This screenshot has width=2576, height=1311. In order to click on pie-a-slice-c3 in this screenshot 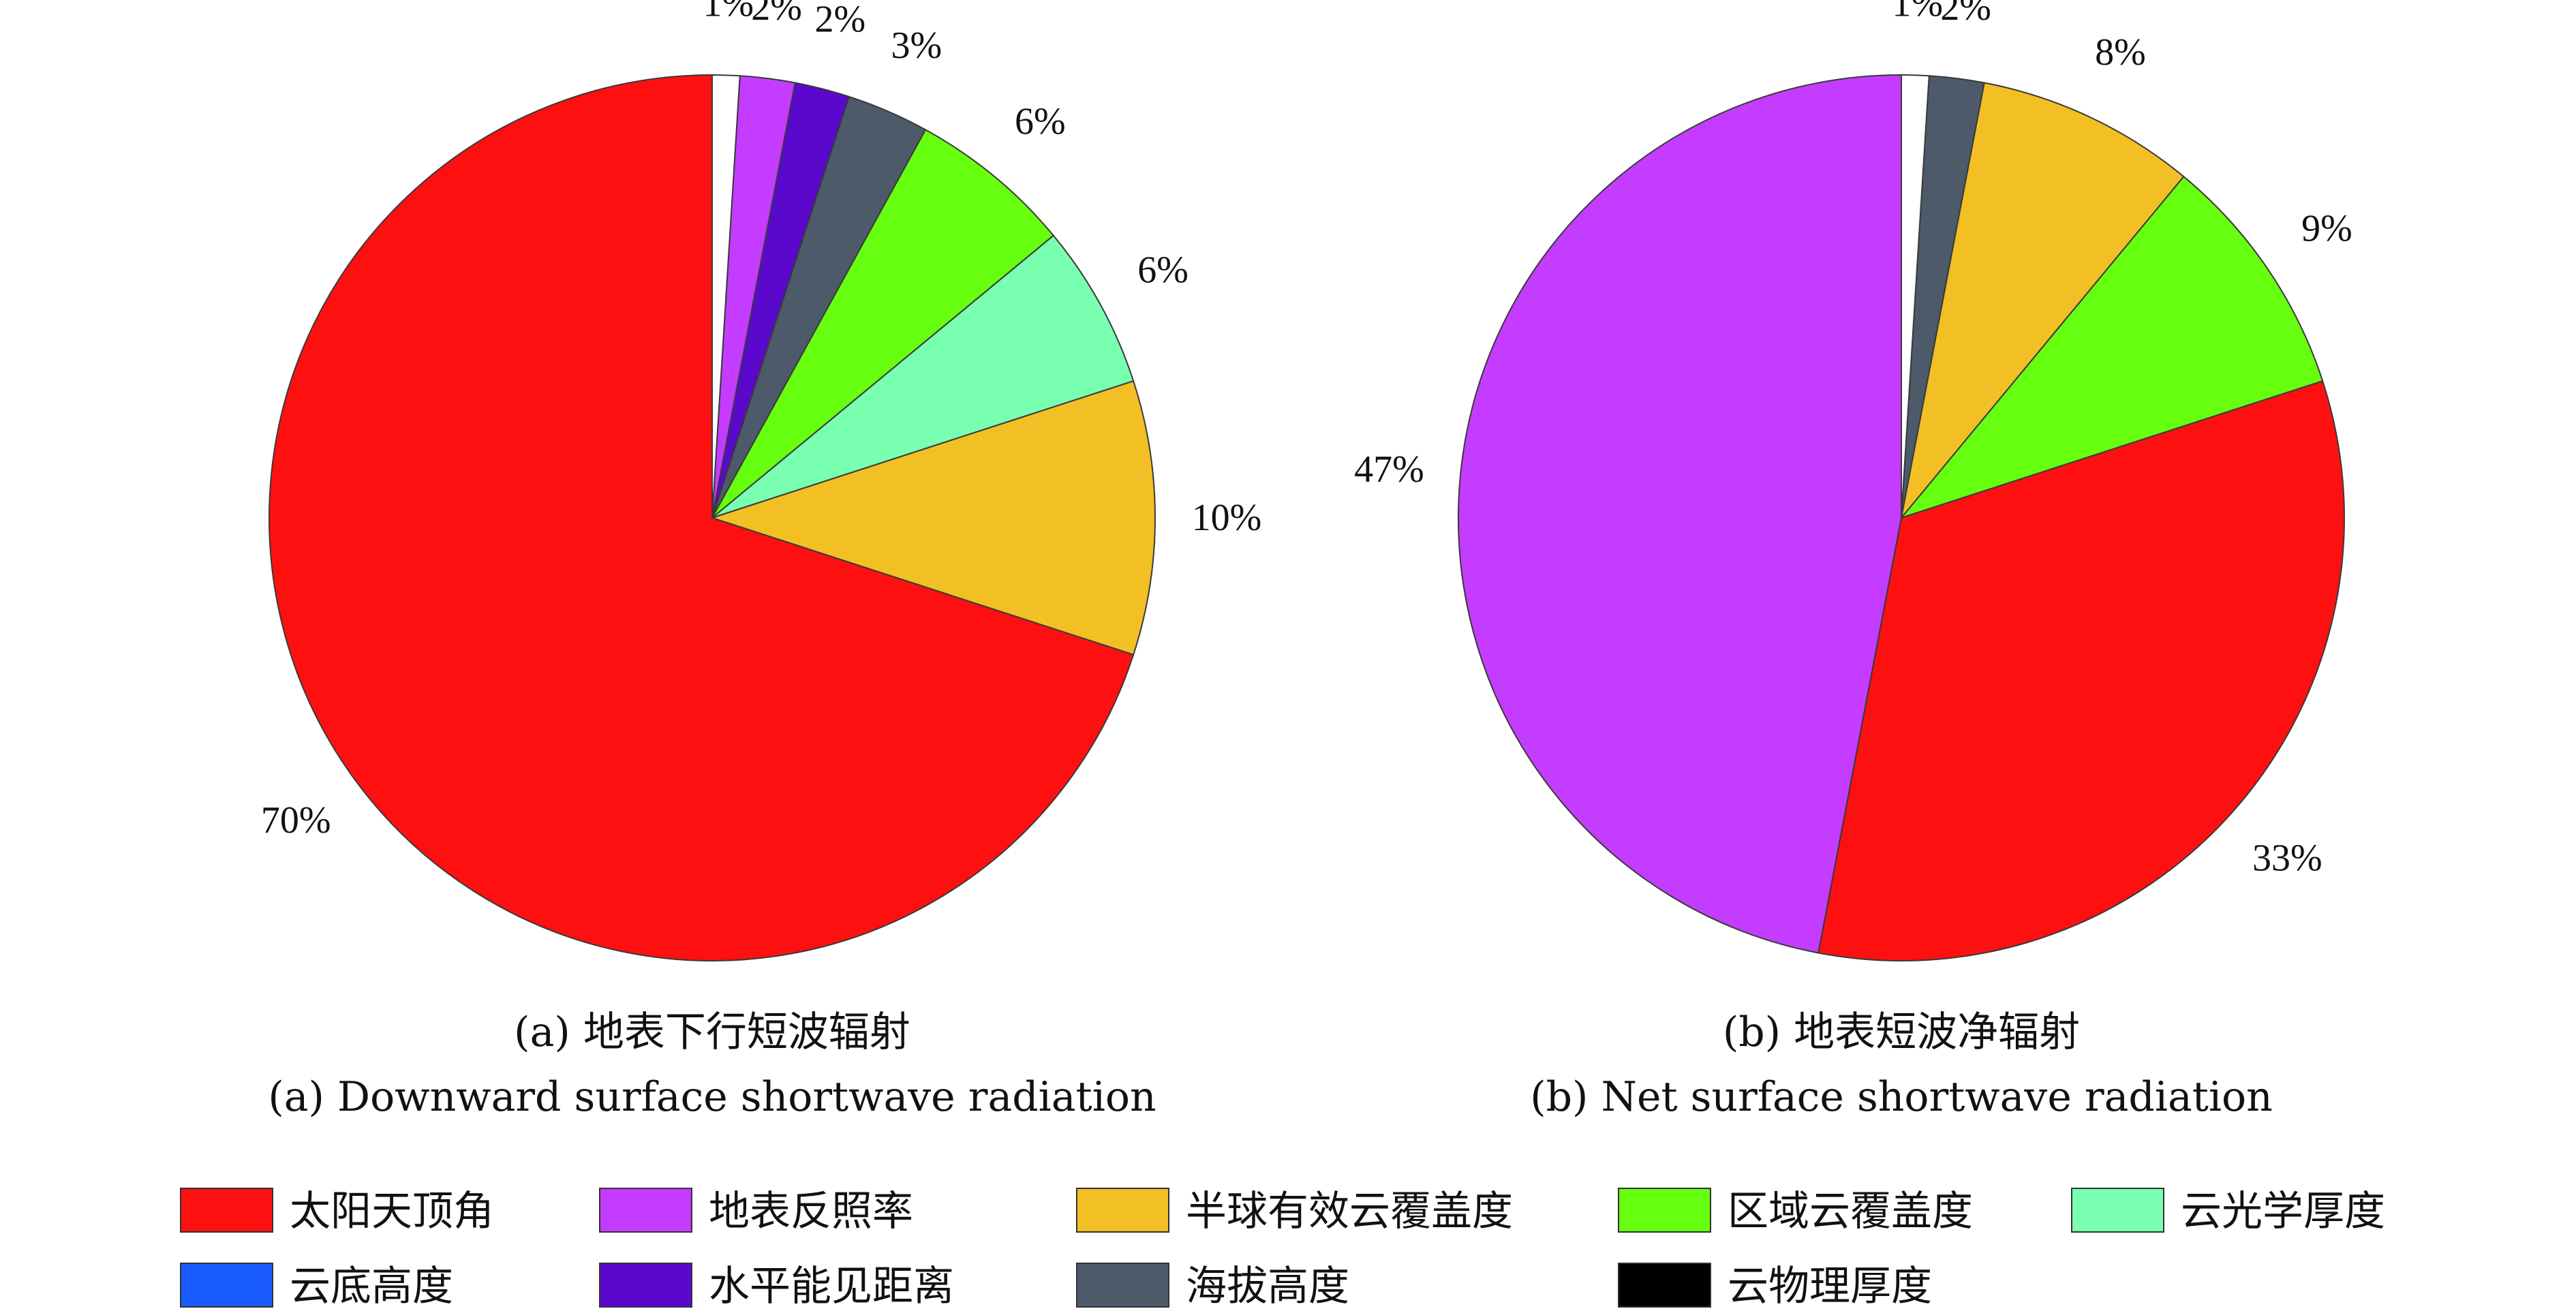, I will do `click(882, 324)`.